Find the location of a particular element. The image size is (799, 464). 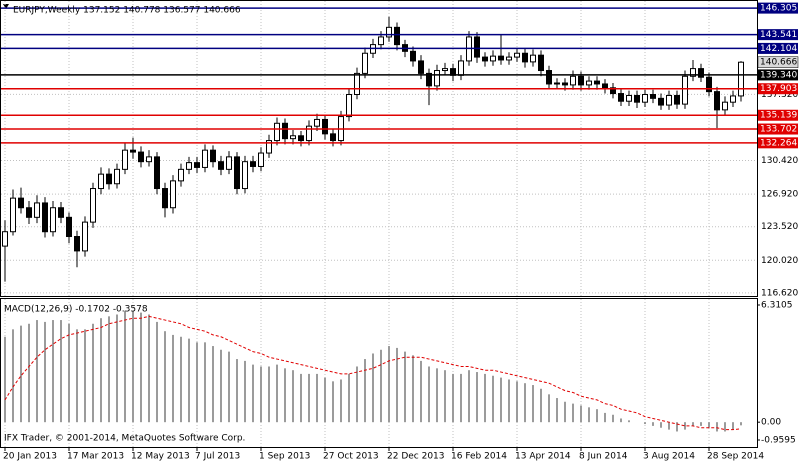

x-tick-label: 27 Oct 2013 is located at coordinates (351, 457).